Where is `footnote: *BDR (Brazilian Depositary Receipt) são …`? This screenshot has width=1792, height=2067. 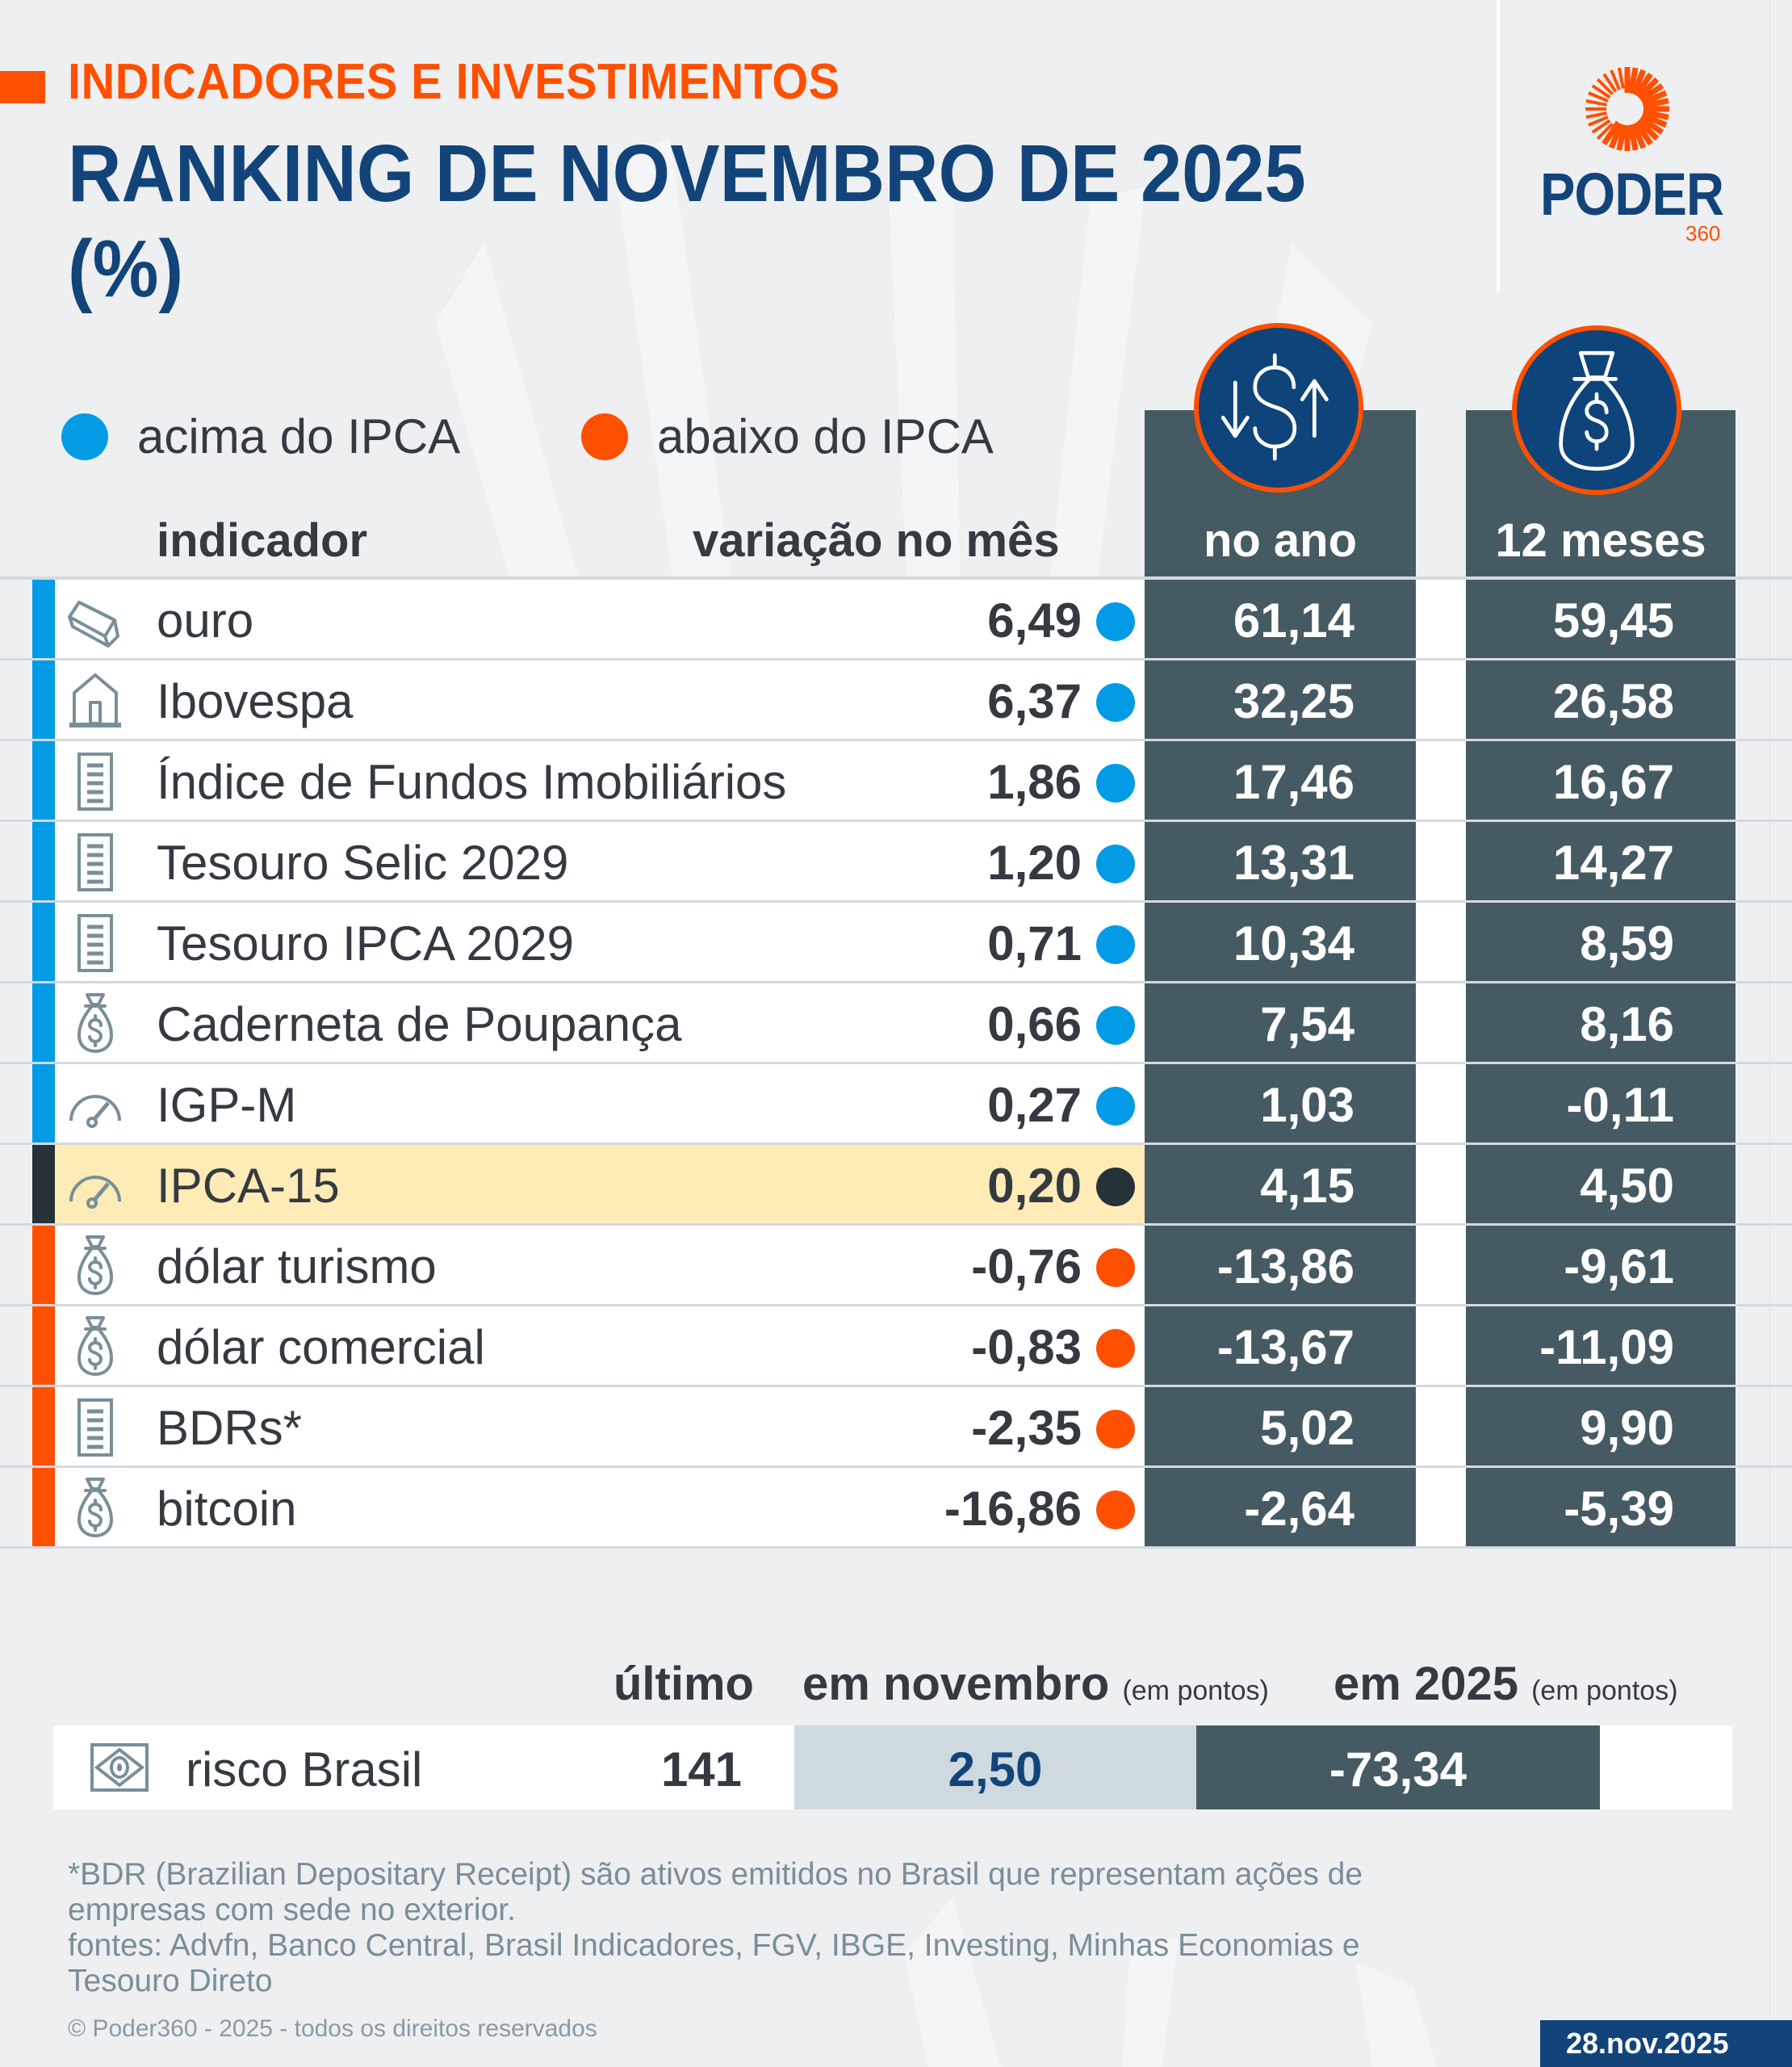 footnote: *BDR (Brazilian Depositary Receipt) são … is located at coordinates (754, 1928).